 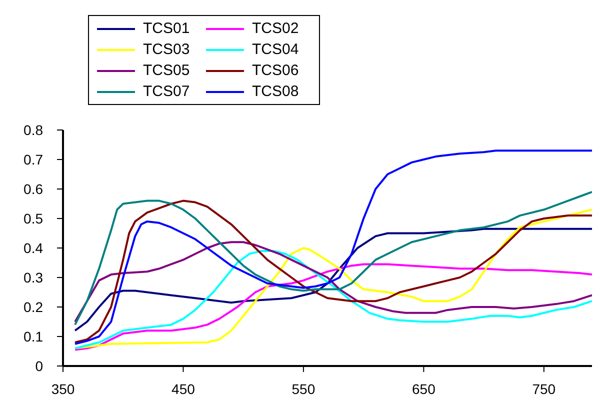 I want to click on x-tick-label: 450, so click(x=184, y=388).